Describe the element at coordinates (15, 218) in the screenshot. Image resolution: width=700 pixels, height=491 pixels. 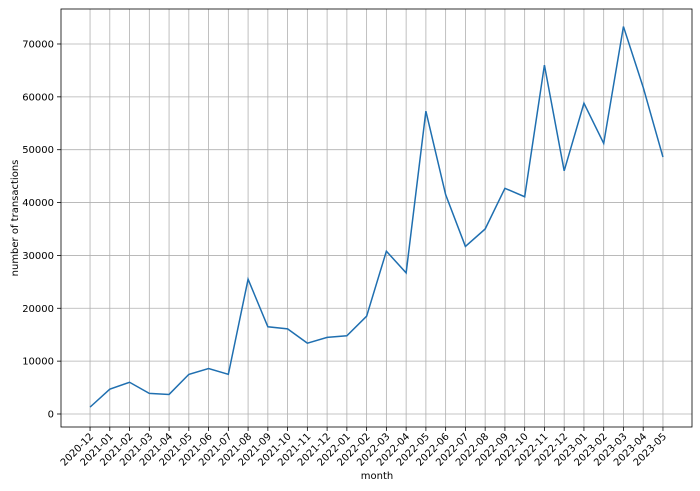
I see `y-axis-label: number of transactions` at that location.